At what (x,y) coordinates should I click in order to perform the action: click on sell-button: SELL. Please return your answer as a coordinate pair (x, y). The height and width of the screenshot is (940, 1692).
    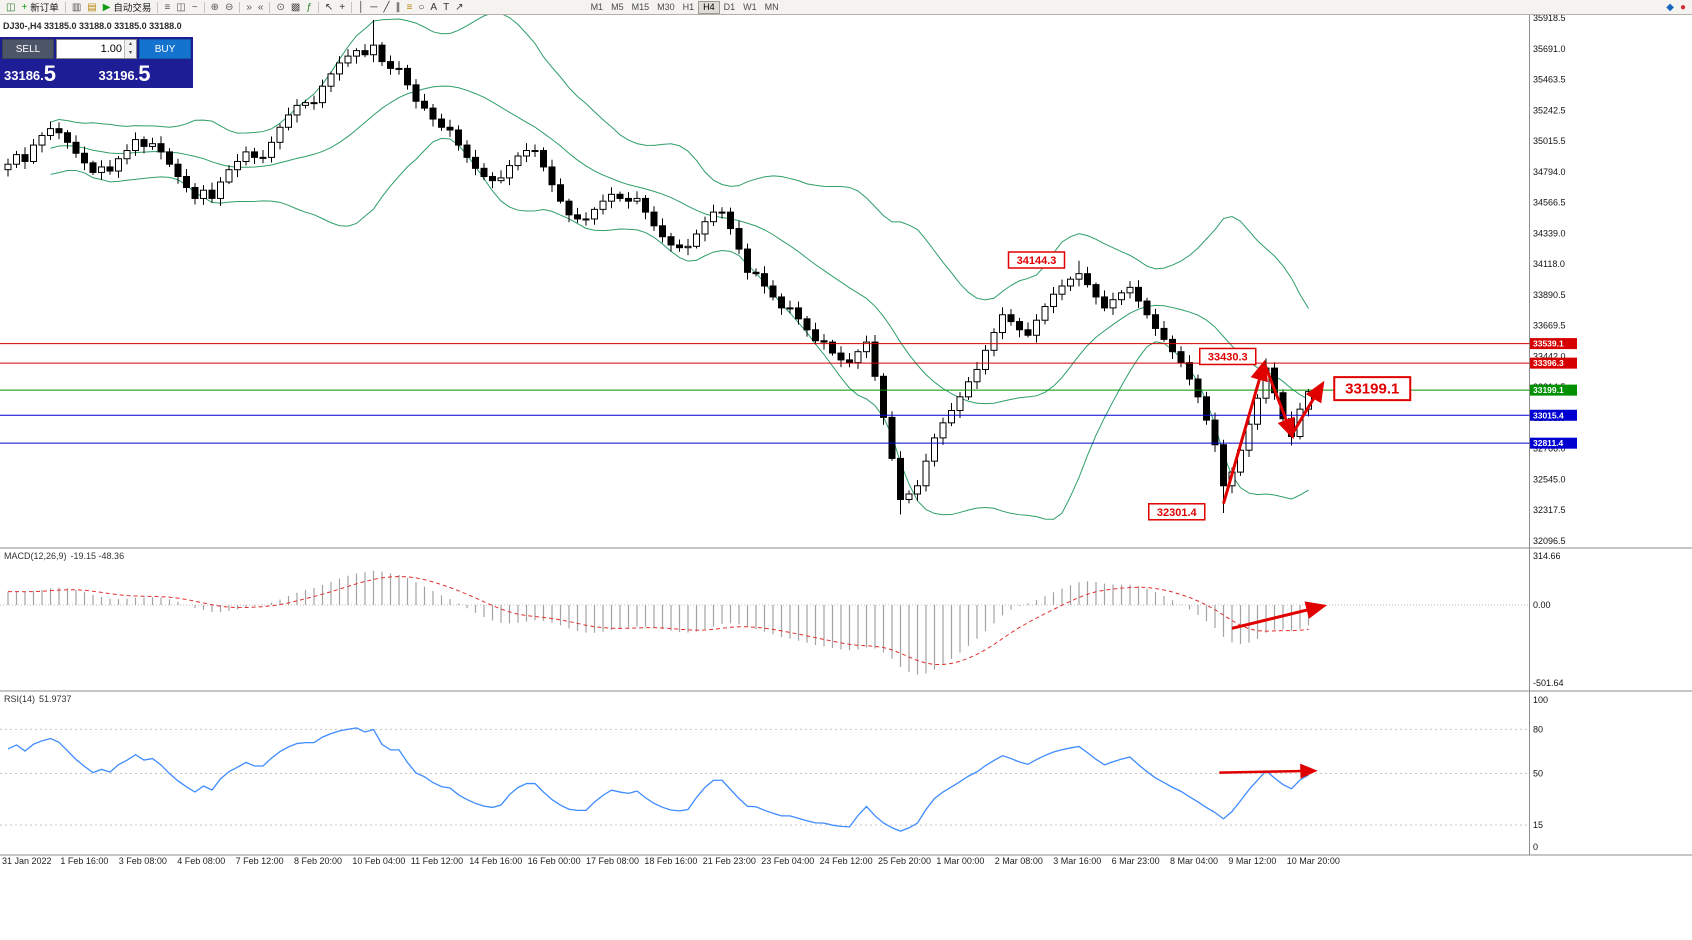
    Looking at the image, I should click on (28, 49).